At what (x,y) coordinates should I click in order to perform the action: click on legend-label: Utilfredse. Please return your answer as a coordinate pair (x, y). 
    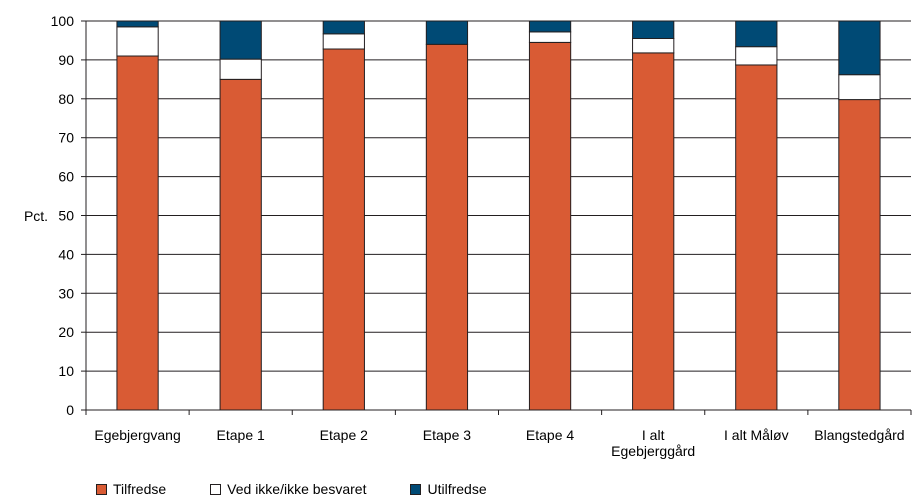
    Looking at the image, I should click on (457, 489).